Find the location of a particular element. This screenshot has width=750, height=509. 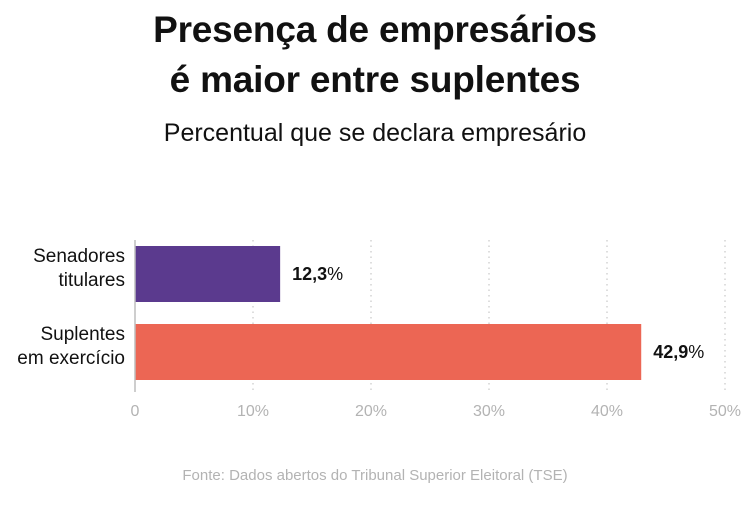

data-label-0: 12,3% is located at coordinates (317, 274).